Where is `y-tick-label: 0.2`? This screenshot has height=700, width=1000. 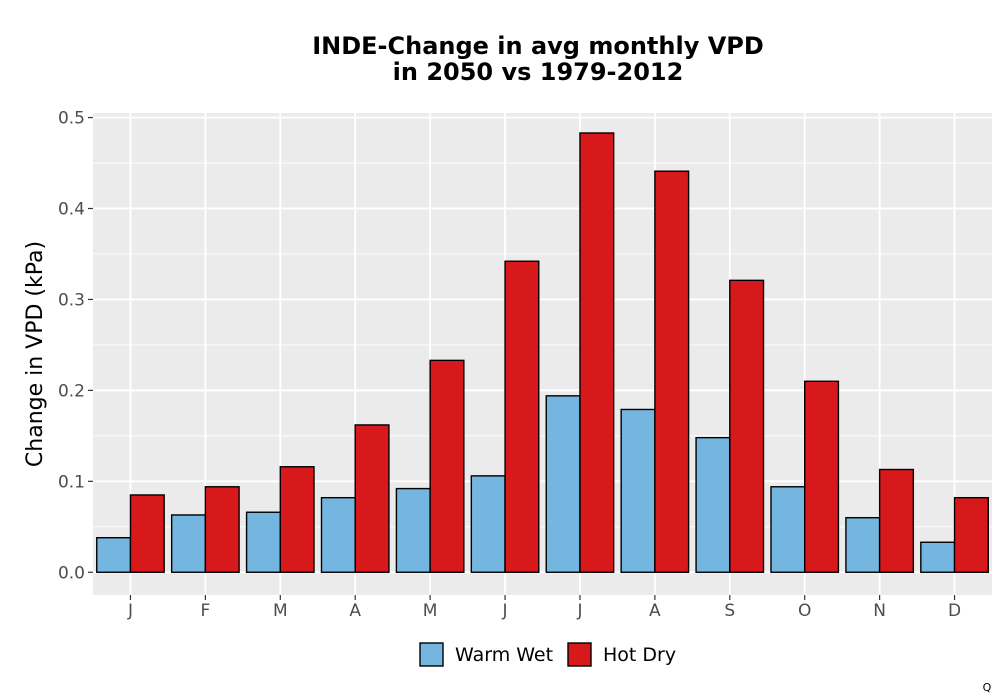 y-tick-label: 0.2 is located at coordinates (71, 391).